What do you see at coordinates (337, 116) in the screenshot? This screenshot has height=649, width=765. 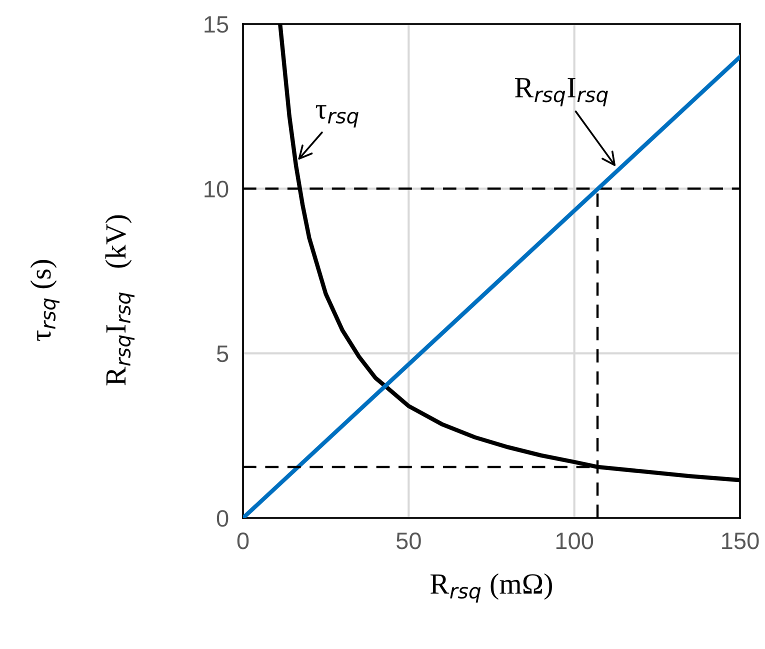 I see `annotation: τ$_{rsq}$` at bounding box center [337, 116].